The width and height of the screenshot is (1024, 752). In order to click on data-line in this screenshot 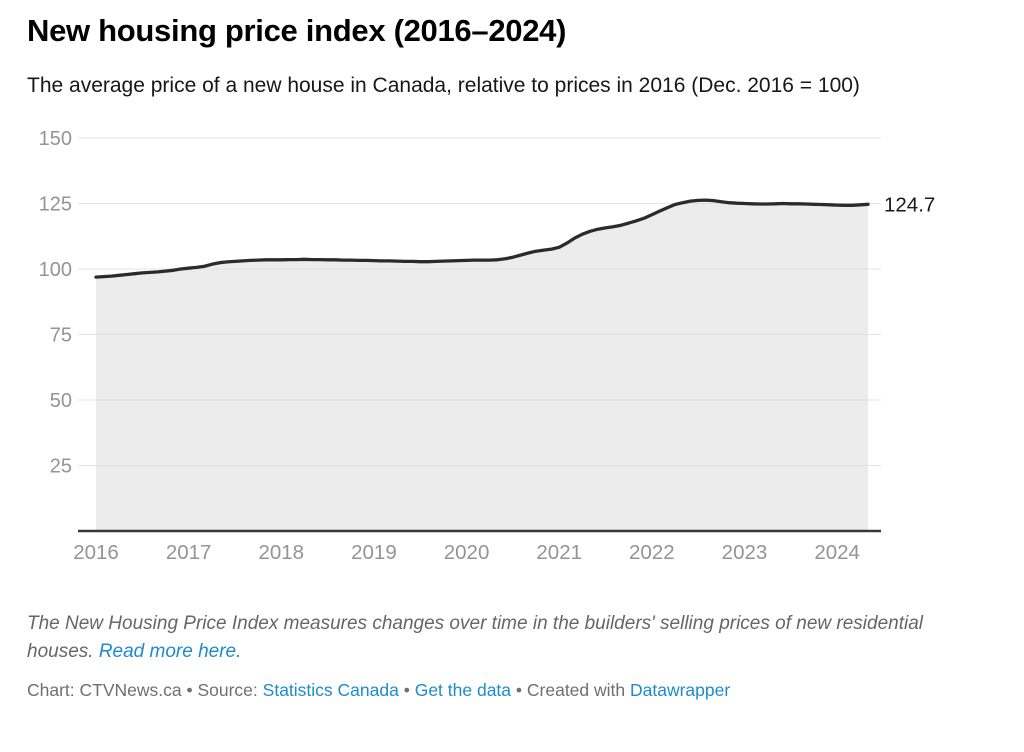, I will do `click(482, 238)`.